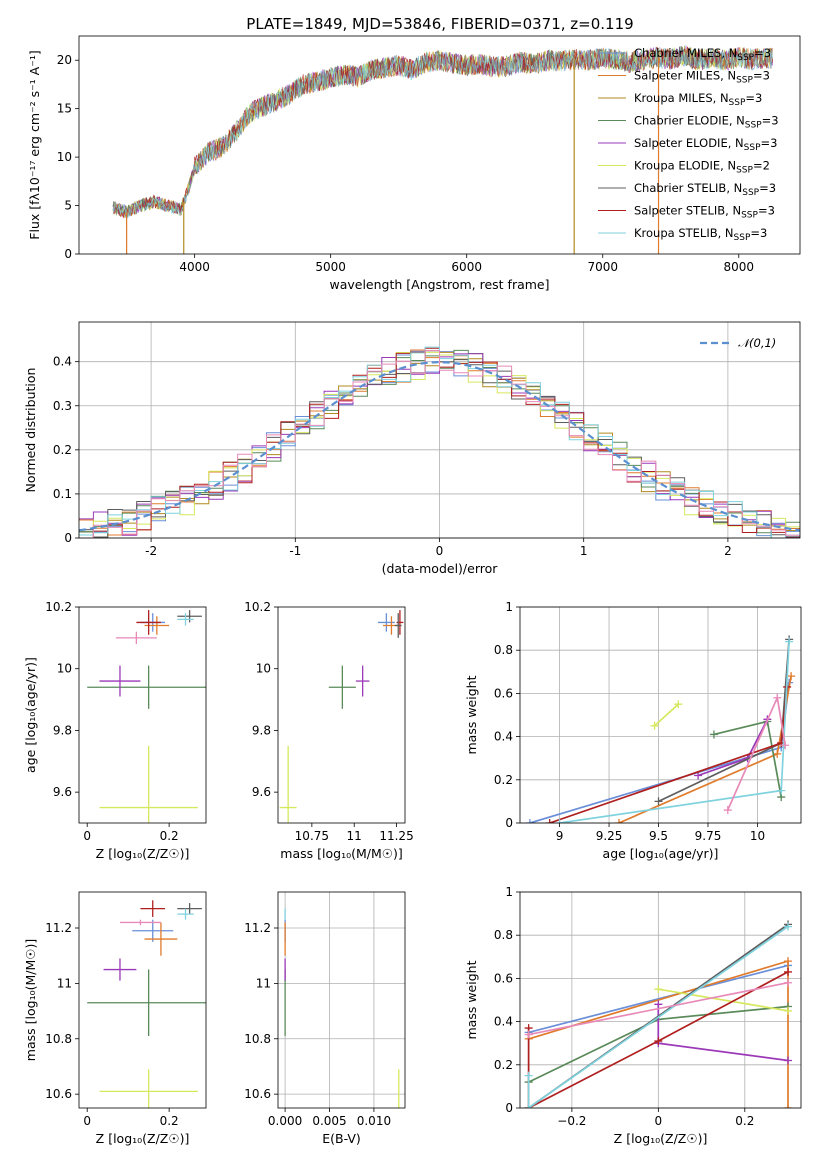 This screenshot has width=819, height=1170. Describe the element at coordinates (151, 551) in the screenshot. I see `x-tick-label: -2` at that location.